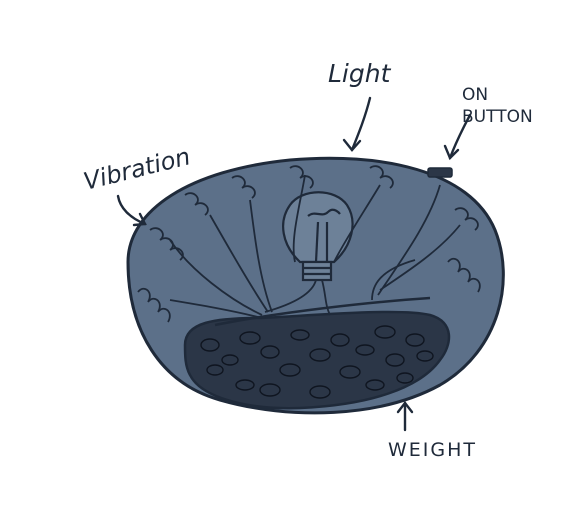 The height and width of the screenshot is (512, 570). What do you see at coordinates (322, 311) in the screenshot?
I see `platform` at bounding box center [322, 311].